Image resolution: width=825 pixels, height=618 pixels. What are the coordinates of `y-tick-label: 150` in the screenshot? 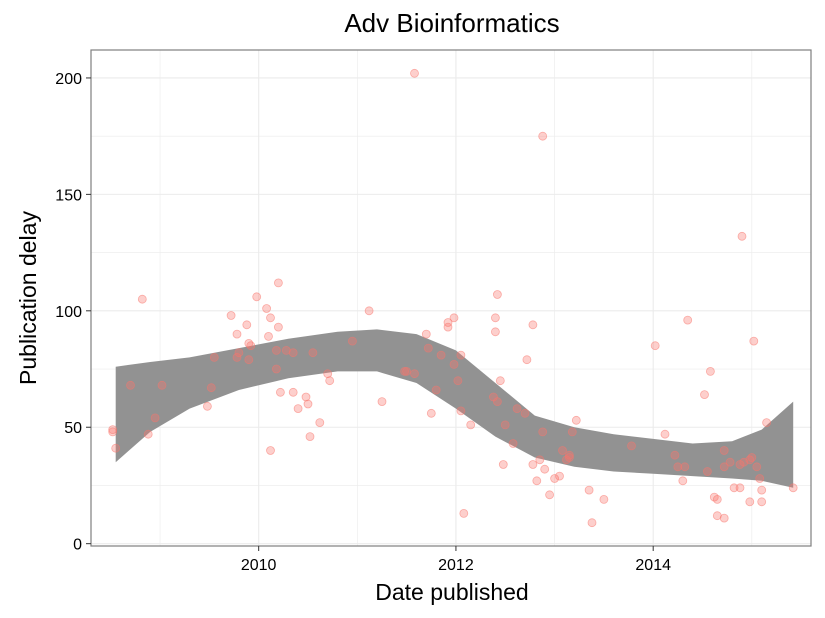 It's located at (68, 195).